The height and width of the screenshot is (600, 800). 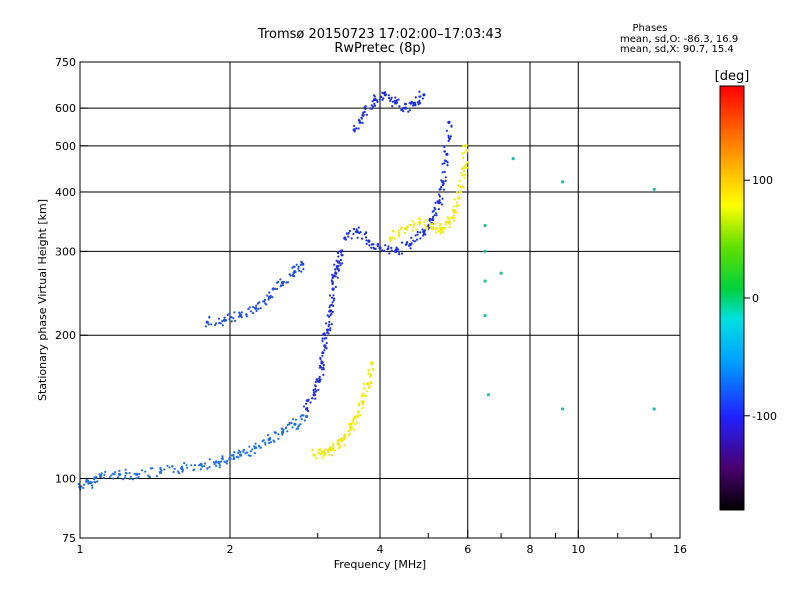 What do you see at coordinates (230, 549) in the screenshot?
I see `x-tick-label: 2` at bounding box center [230, 549].